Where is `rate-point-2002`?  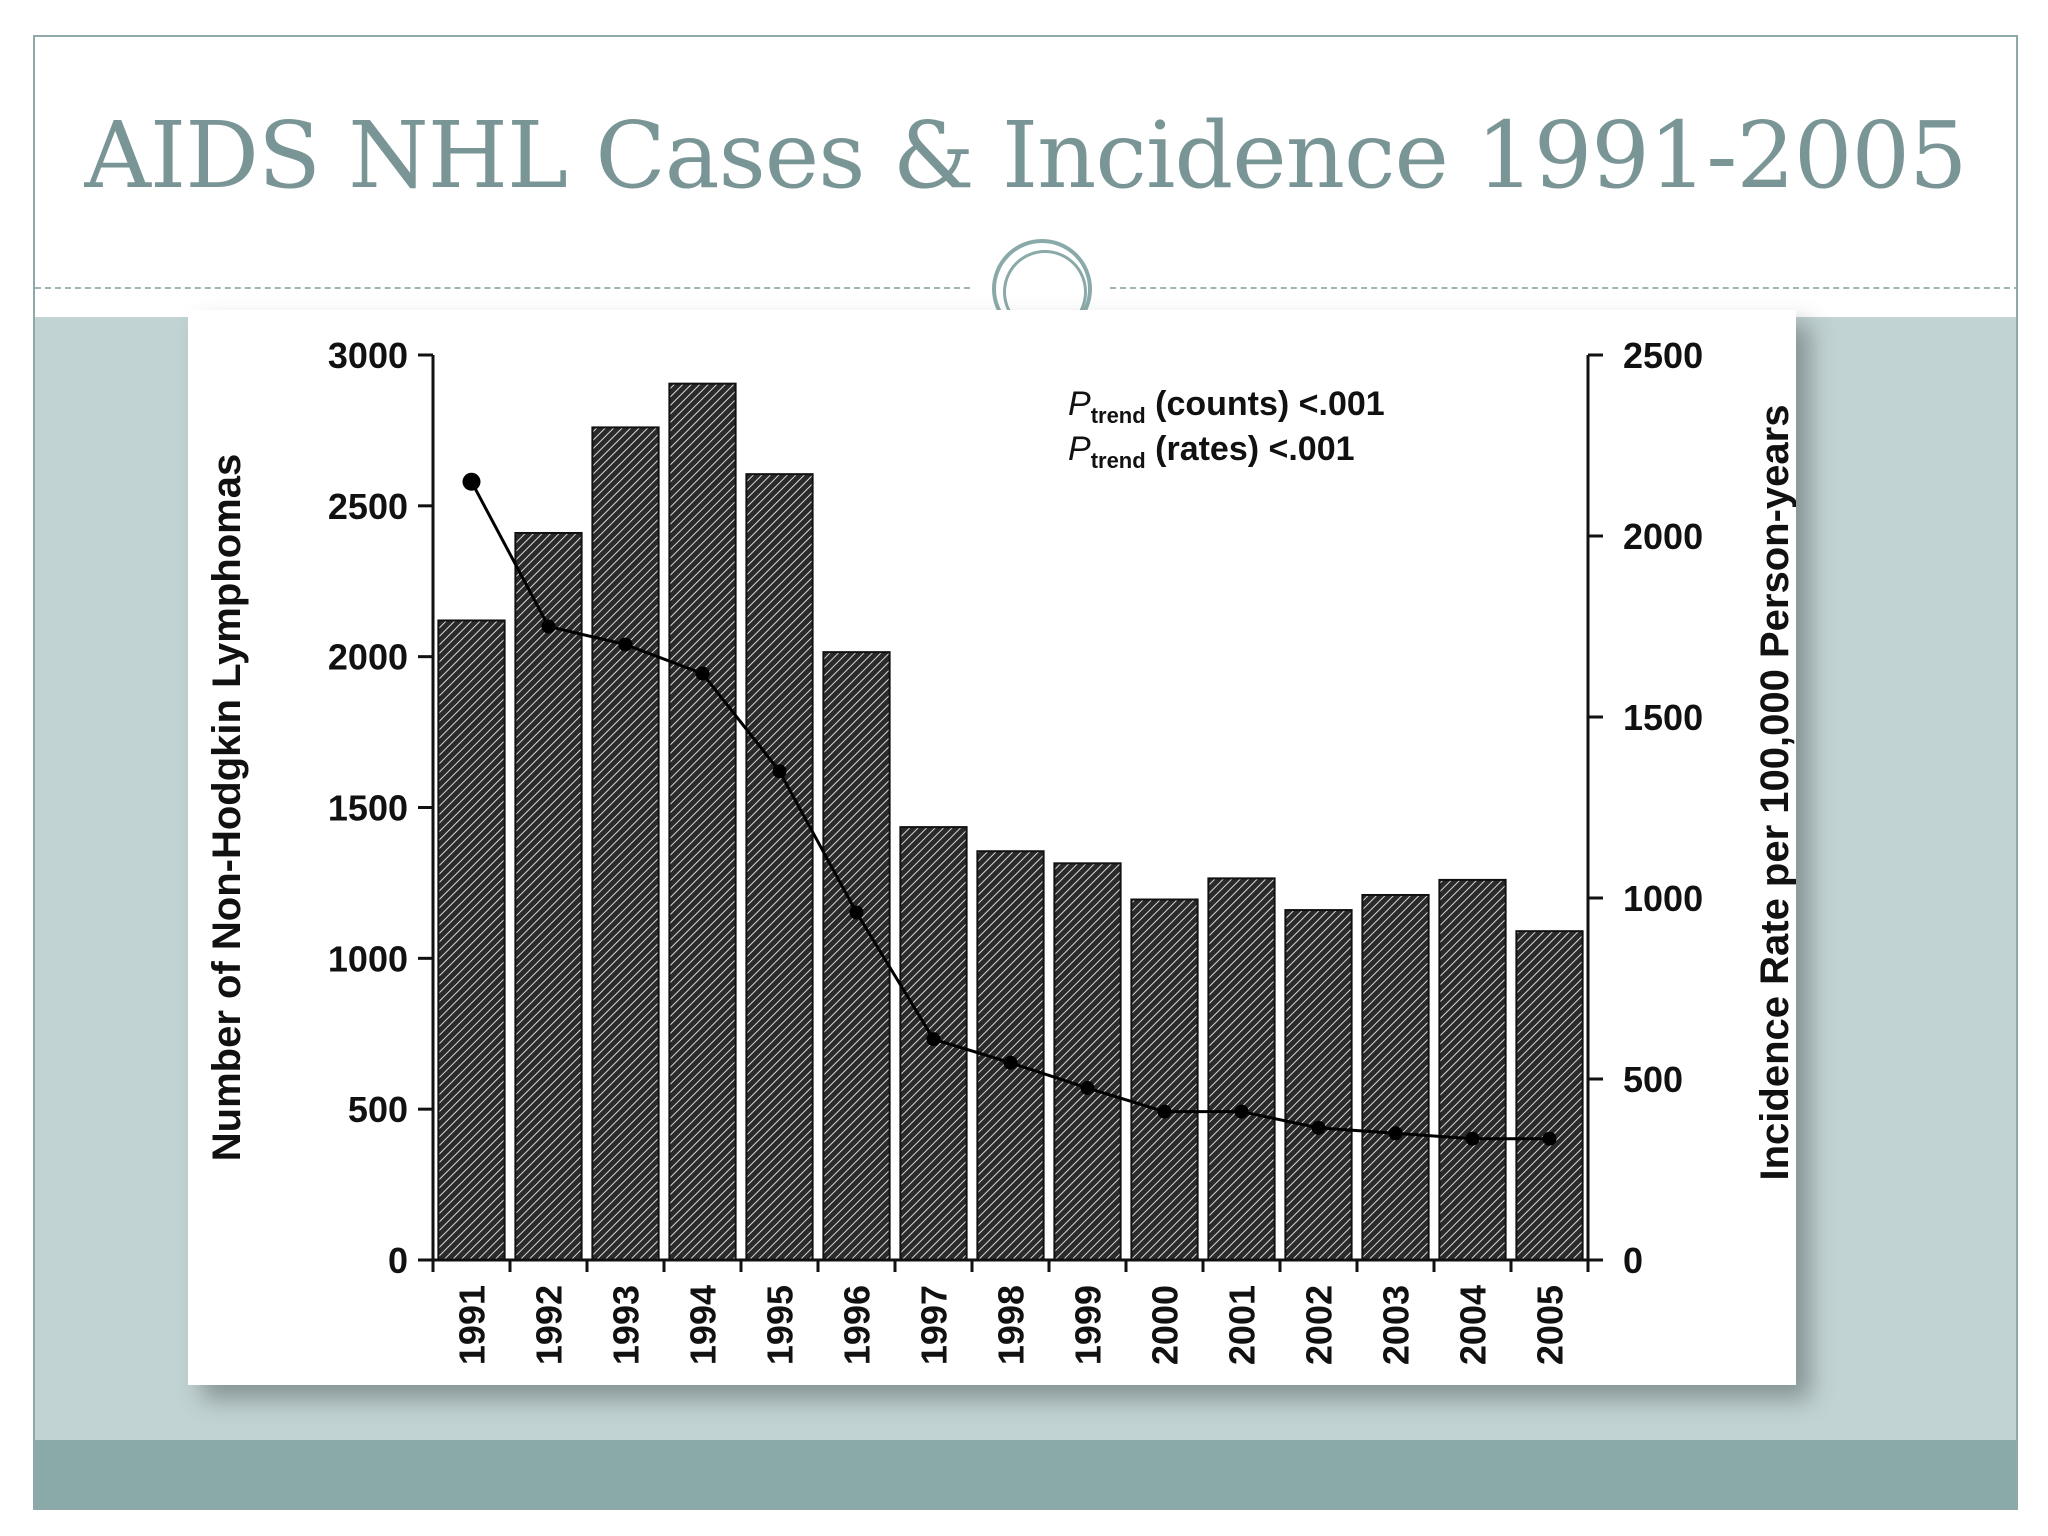 rate-point-2002 is located at coordinates (1318, 1127).